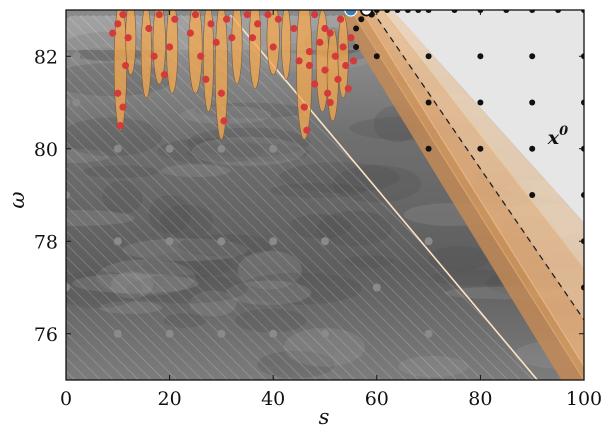  Describe the element at coordinates (273, 399) in the screenshot. I see `x-tick-label: 40` at that location.